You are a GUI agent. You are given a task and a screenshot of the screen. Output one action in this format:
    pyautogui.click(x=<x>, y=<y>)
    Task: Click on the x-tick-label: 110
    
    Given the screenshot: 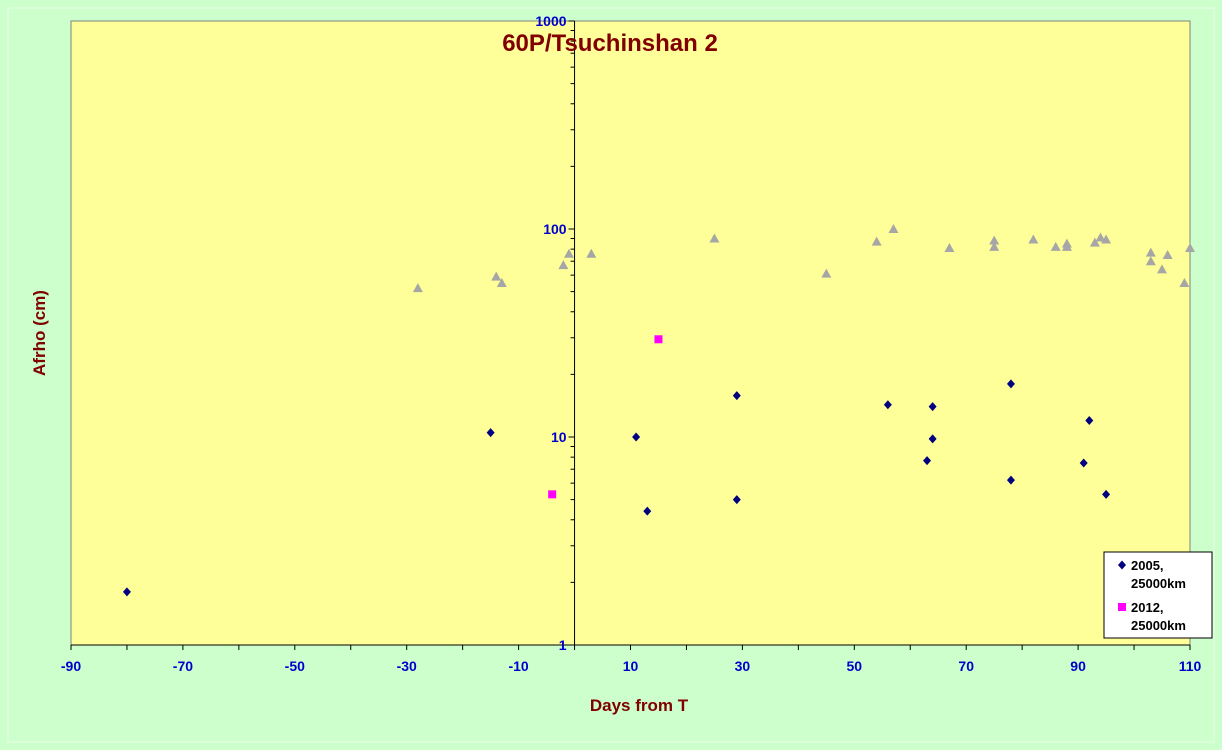 What is the action you would take?
    pyautogui.click(x=1190, y=666)
    